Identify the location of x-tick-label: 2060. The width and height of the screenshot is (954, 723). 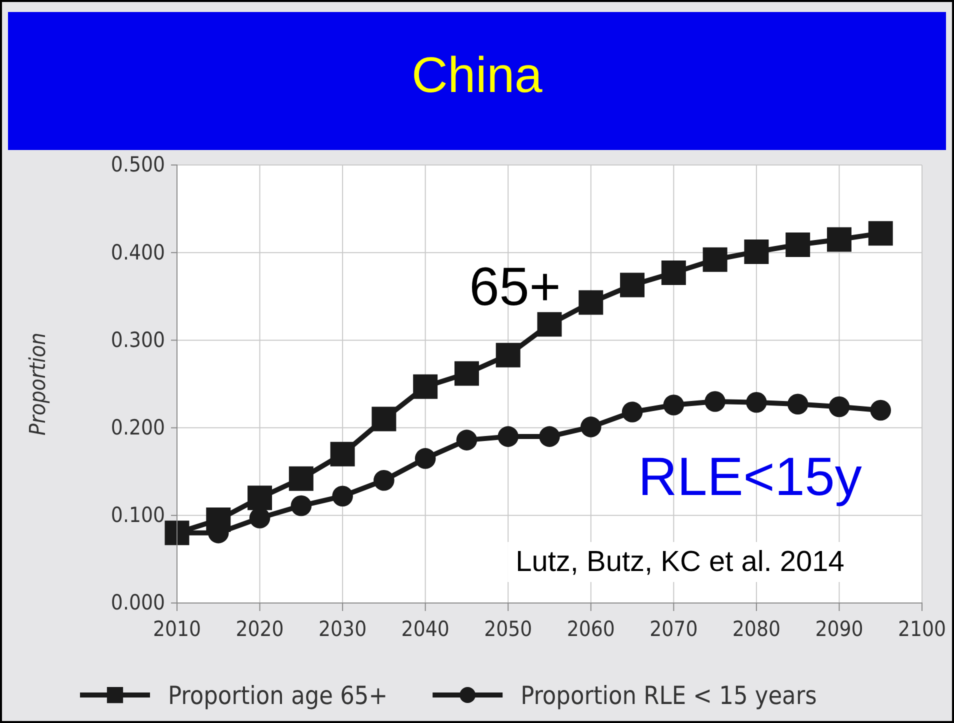
(590, 628).